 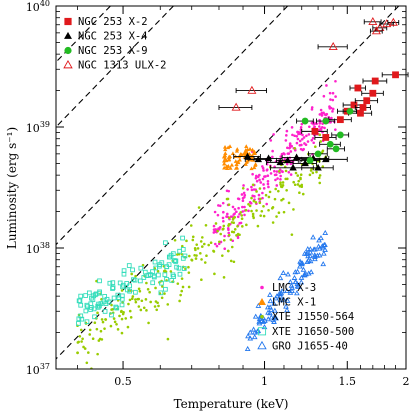 I want to click on legend-label-xte-j1650-500: XTE J1650-500, so click(x=313, y=332).